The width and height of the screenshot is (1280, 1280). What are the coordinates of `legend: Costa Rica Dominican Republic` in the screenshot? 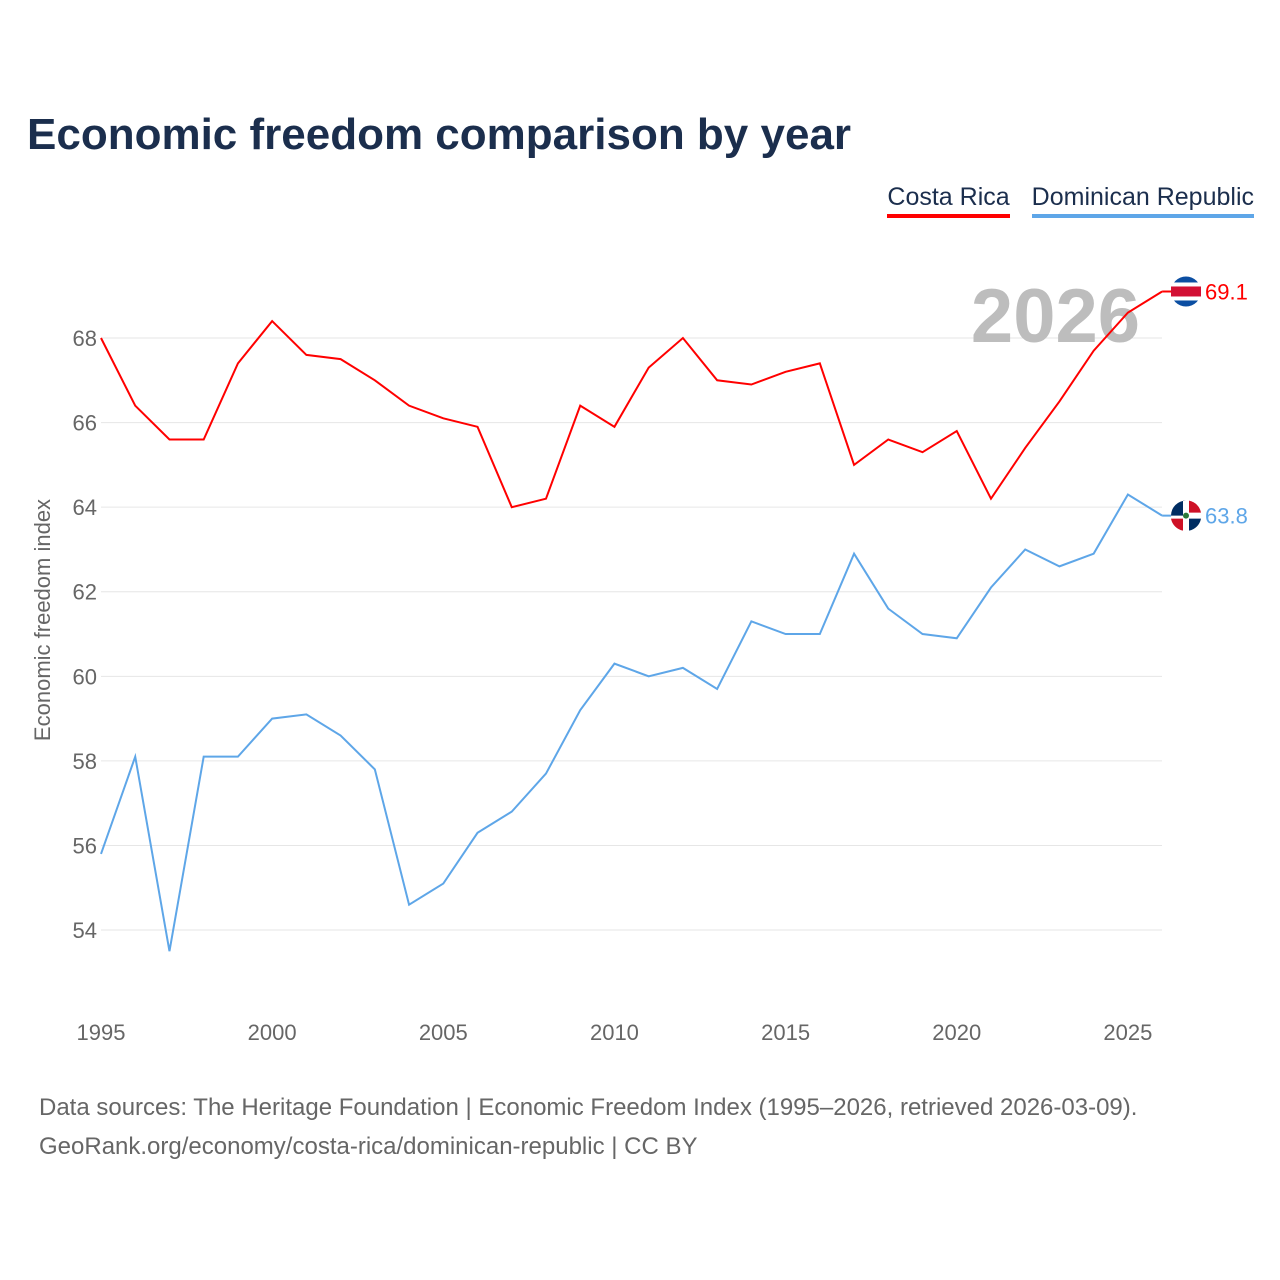 It's located at (1070, 200).